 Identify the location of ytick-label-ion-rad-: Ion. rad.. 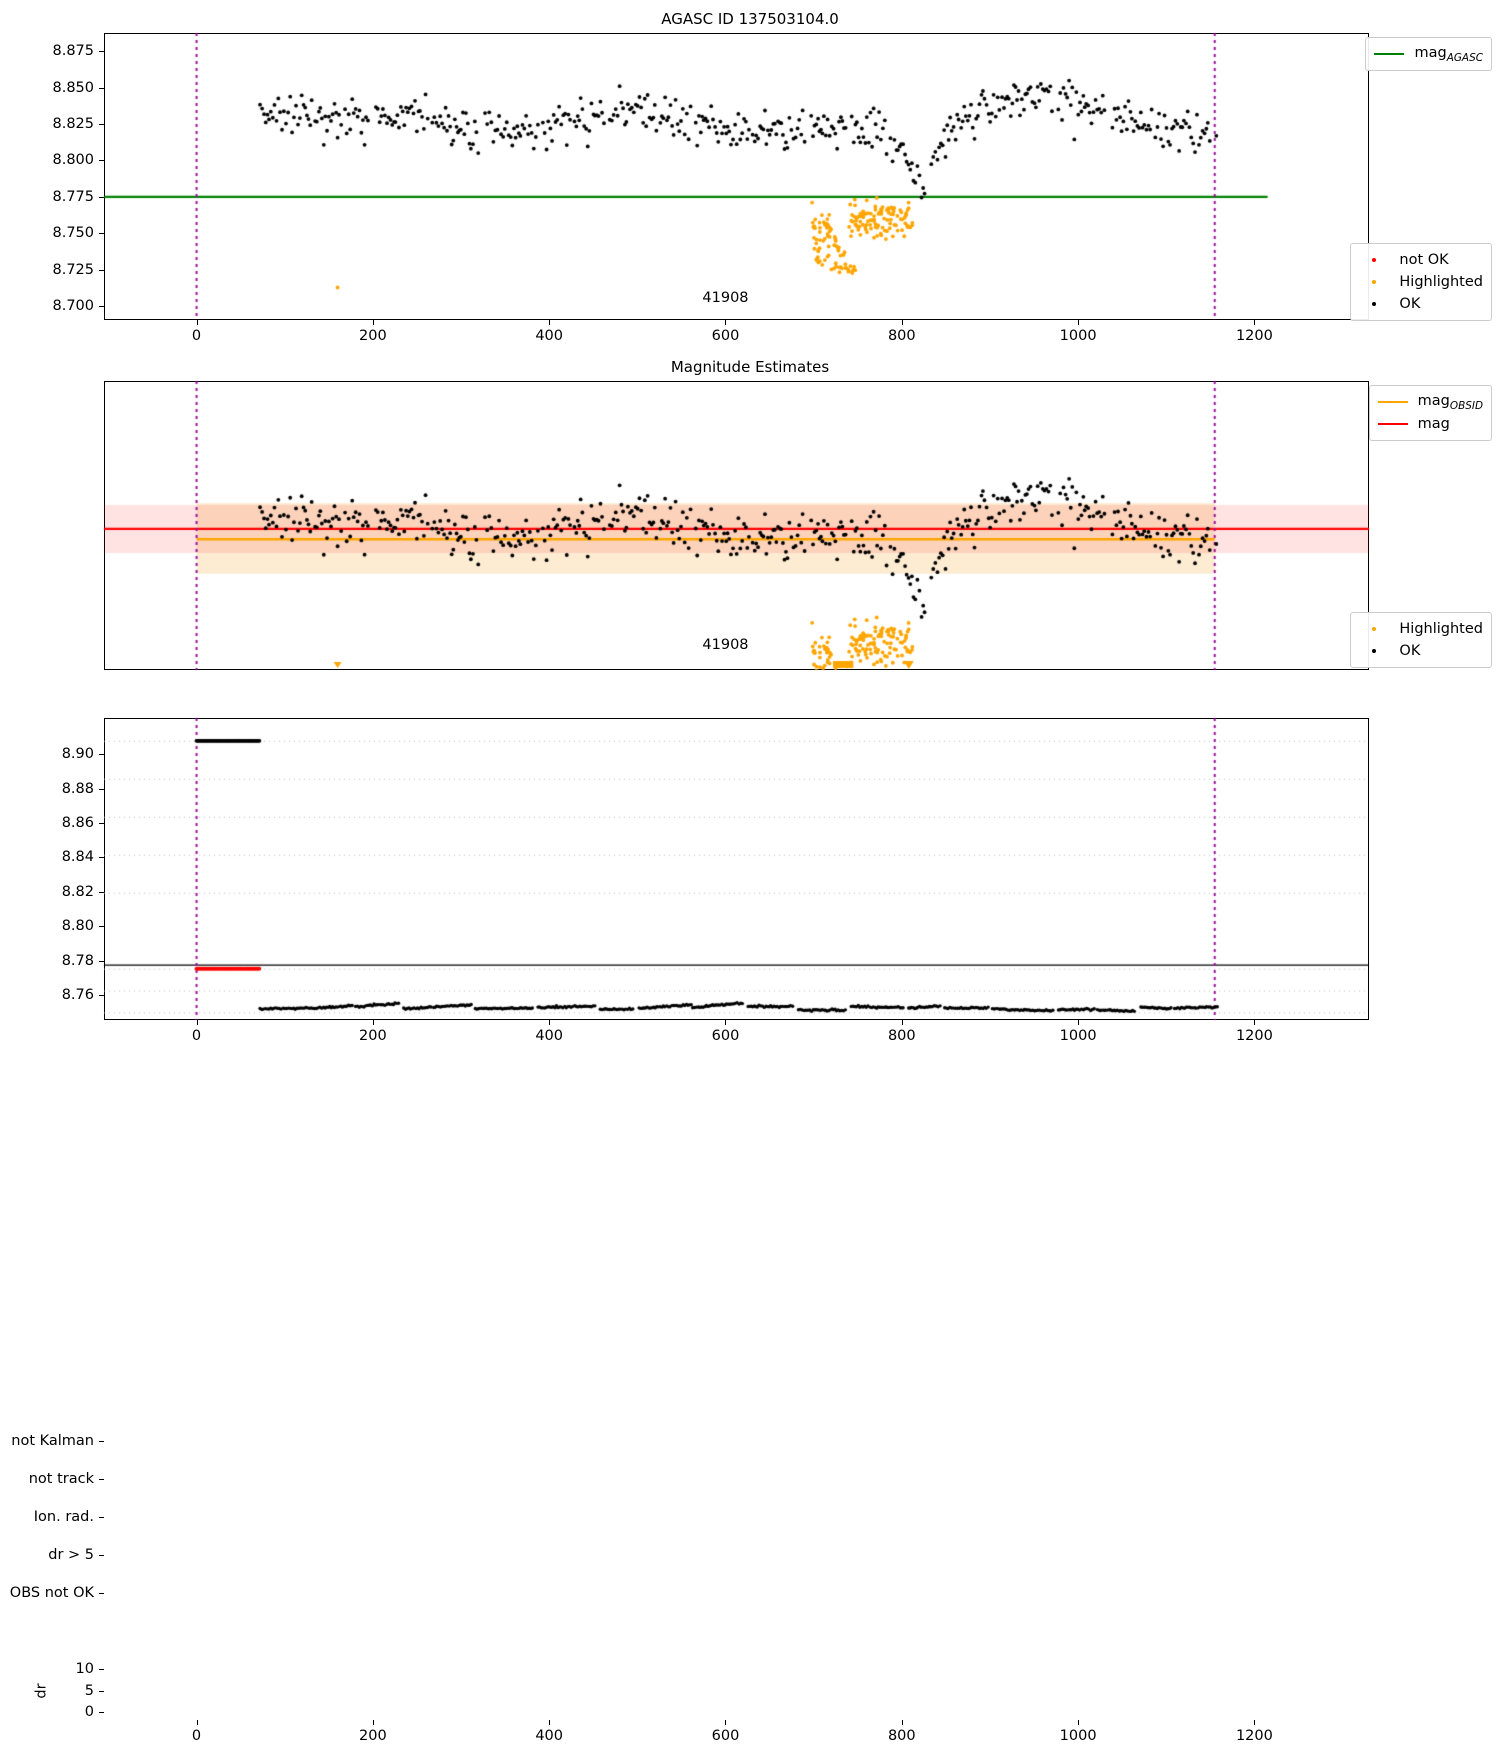
(63, 1516).